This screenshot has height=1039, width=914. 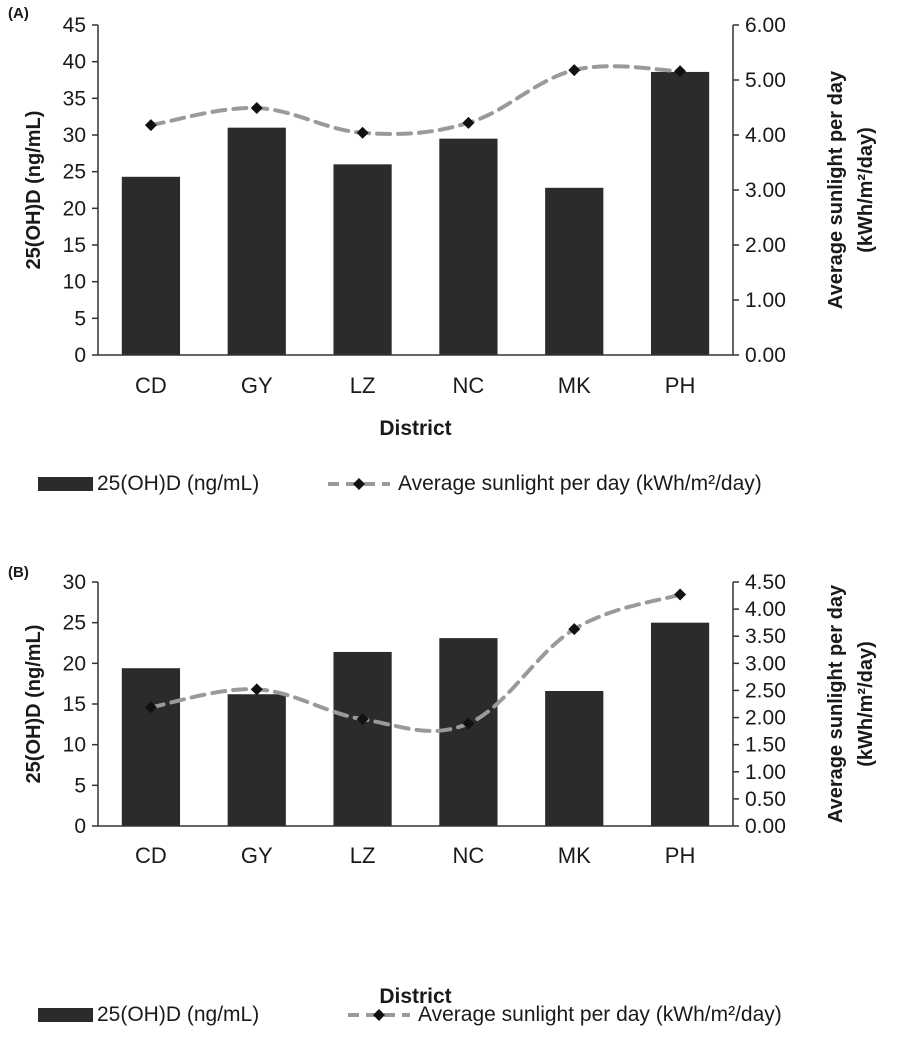 What do you see at coordinates (74, 98) in the screenshot?
I see `left-tick-label: 35` at bounding box center [74, 98].